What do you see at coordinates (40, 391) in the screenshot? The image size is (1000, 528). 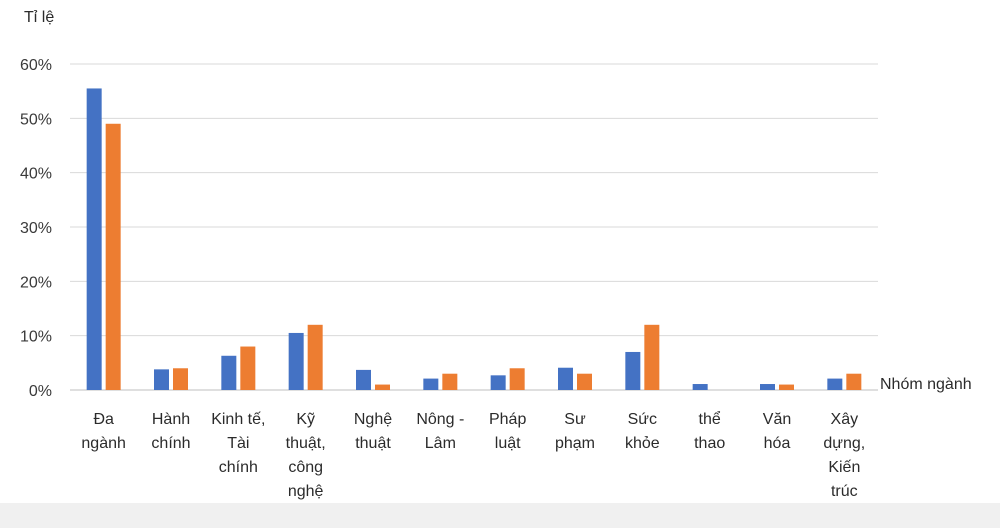 I see `y-tick-label: 0%` at bounding box center [40, 391].